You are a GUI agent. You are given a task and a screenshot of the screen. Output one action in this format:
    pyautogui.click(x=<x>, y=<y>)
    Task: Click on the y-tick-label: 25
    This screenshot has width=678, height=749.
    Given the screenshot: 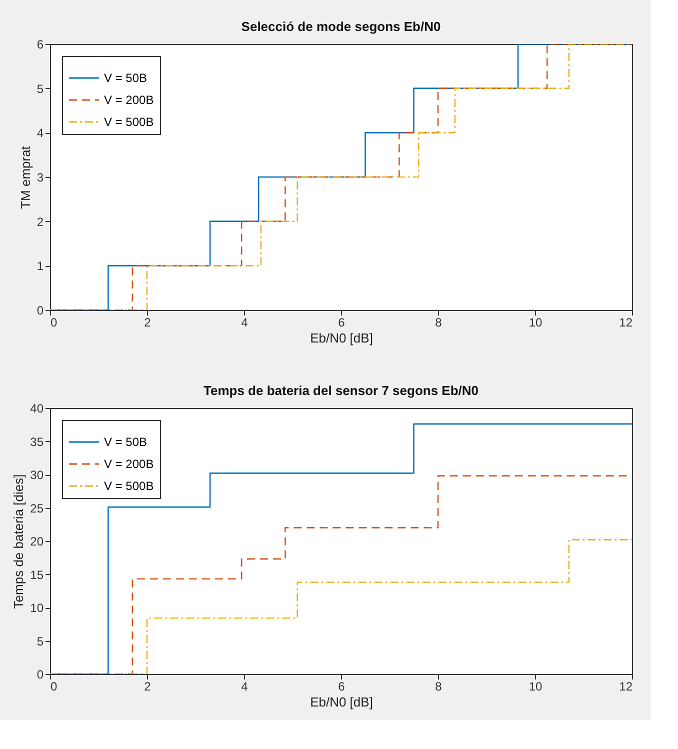 What is the action you would take?
    pyautogui.click(x=37, y=508)
    